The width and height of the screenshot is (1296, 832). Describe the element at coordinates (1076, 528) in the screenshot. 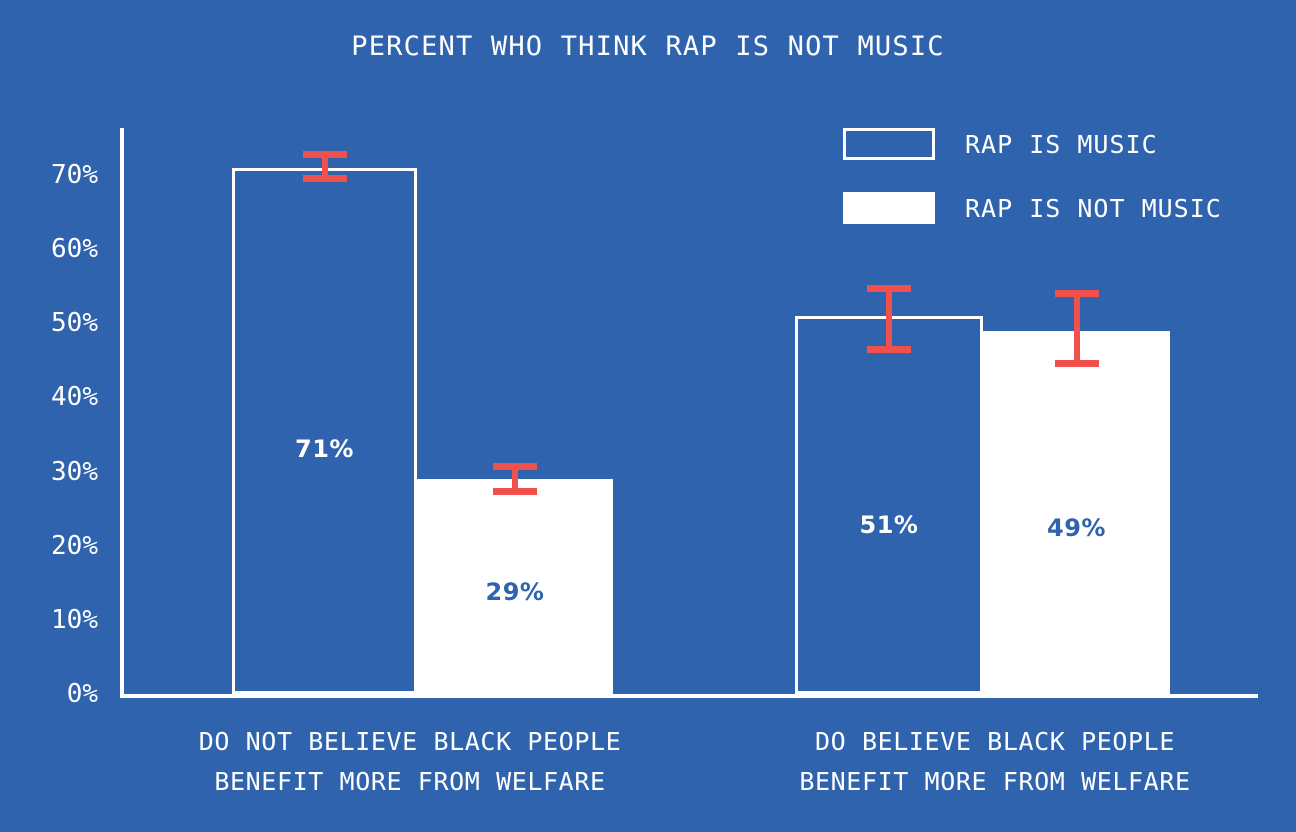

I see `bar-value-label: 49%` at that location.